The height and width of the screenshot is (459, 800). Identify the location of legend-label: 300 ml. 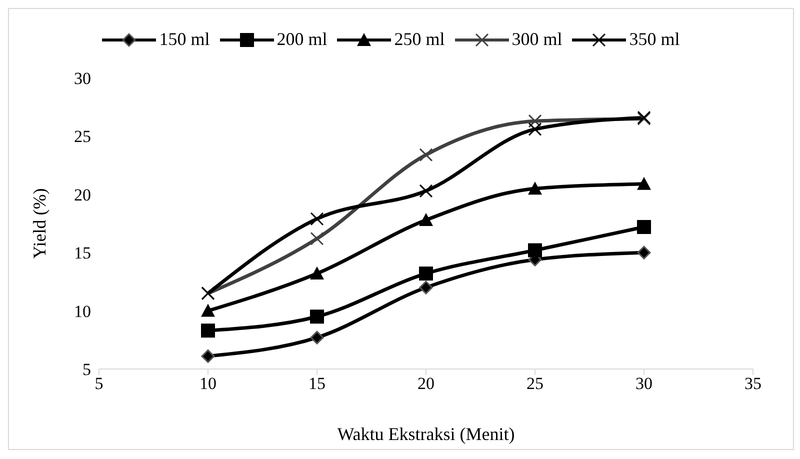
(536, 39).